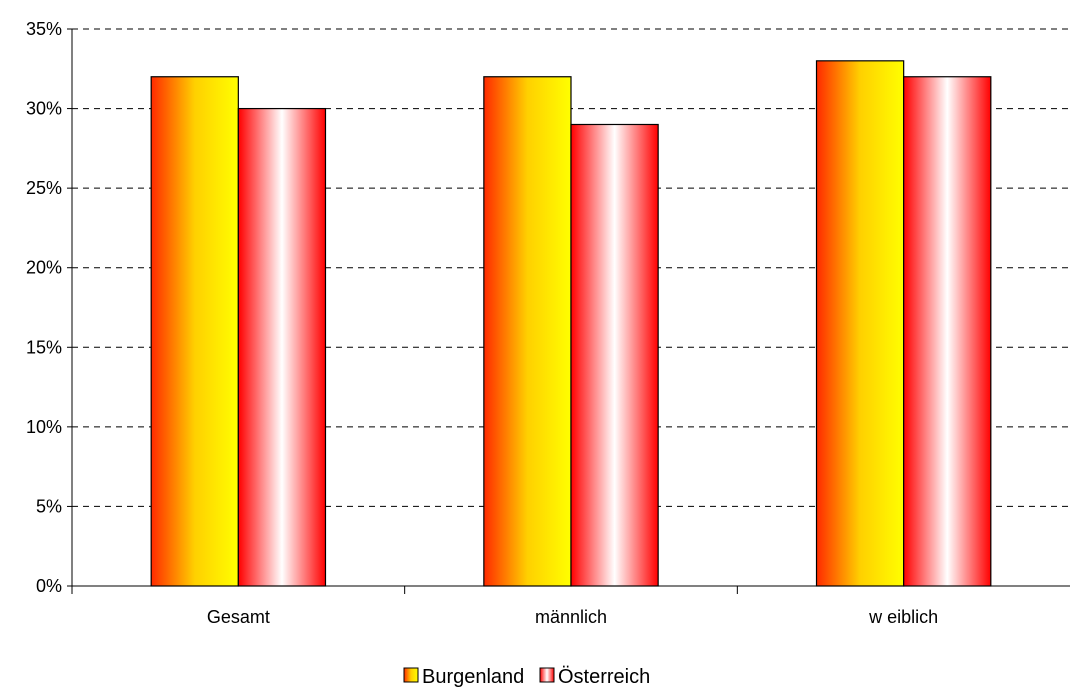  I want to click on y-tick-label: 25%, so click(44, 188).